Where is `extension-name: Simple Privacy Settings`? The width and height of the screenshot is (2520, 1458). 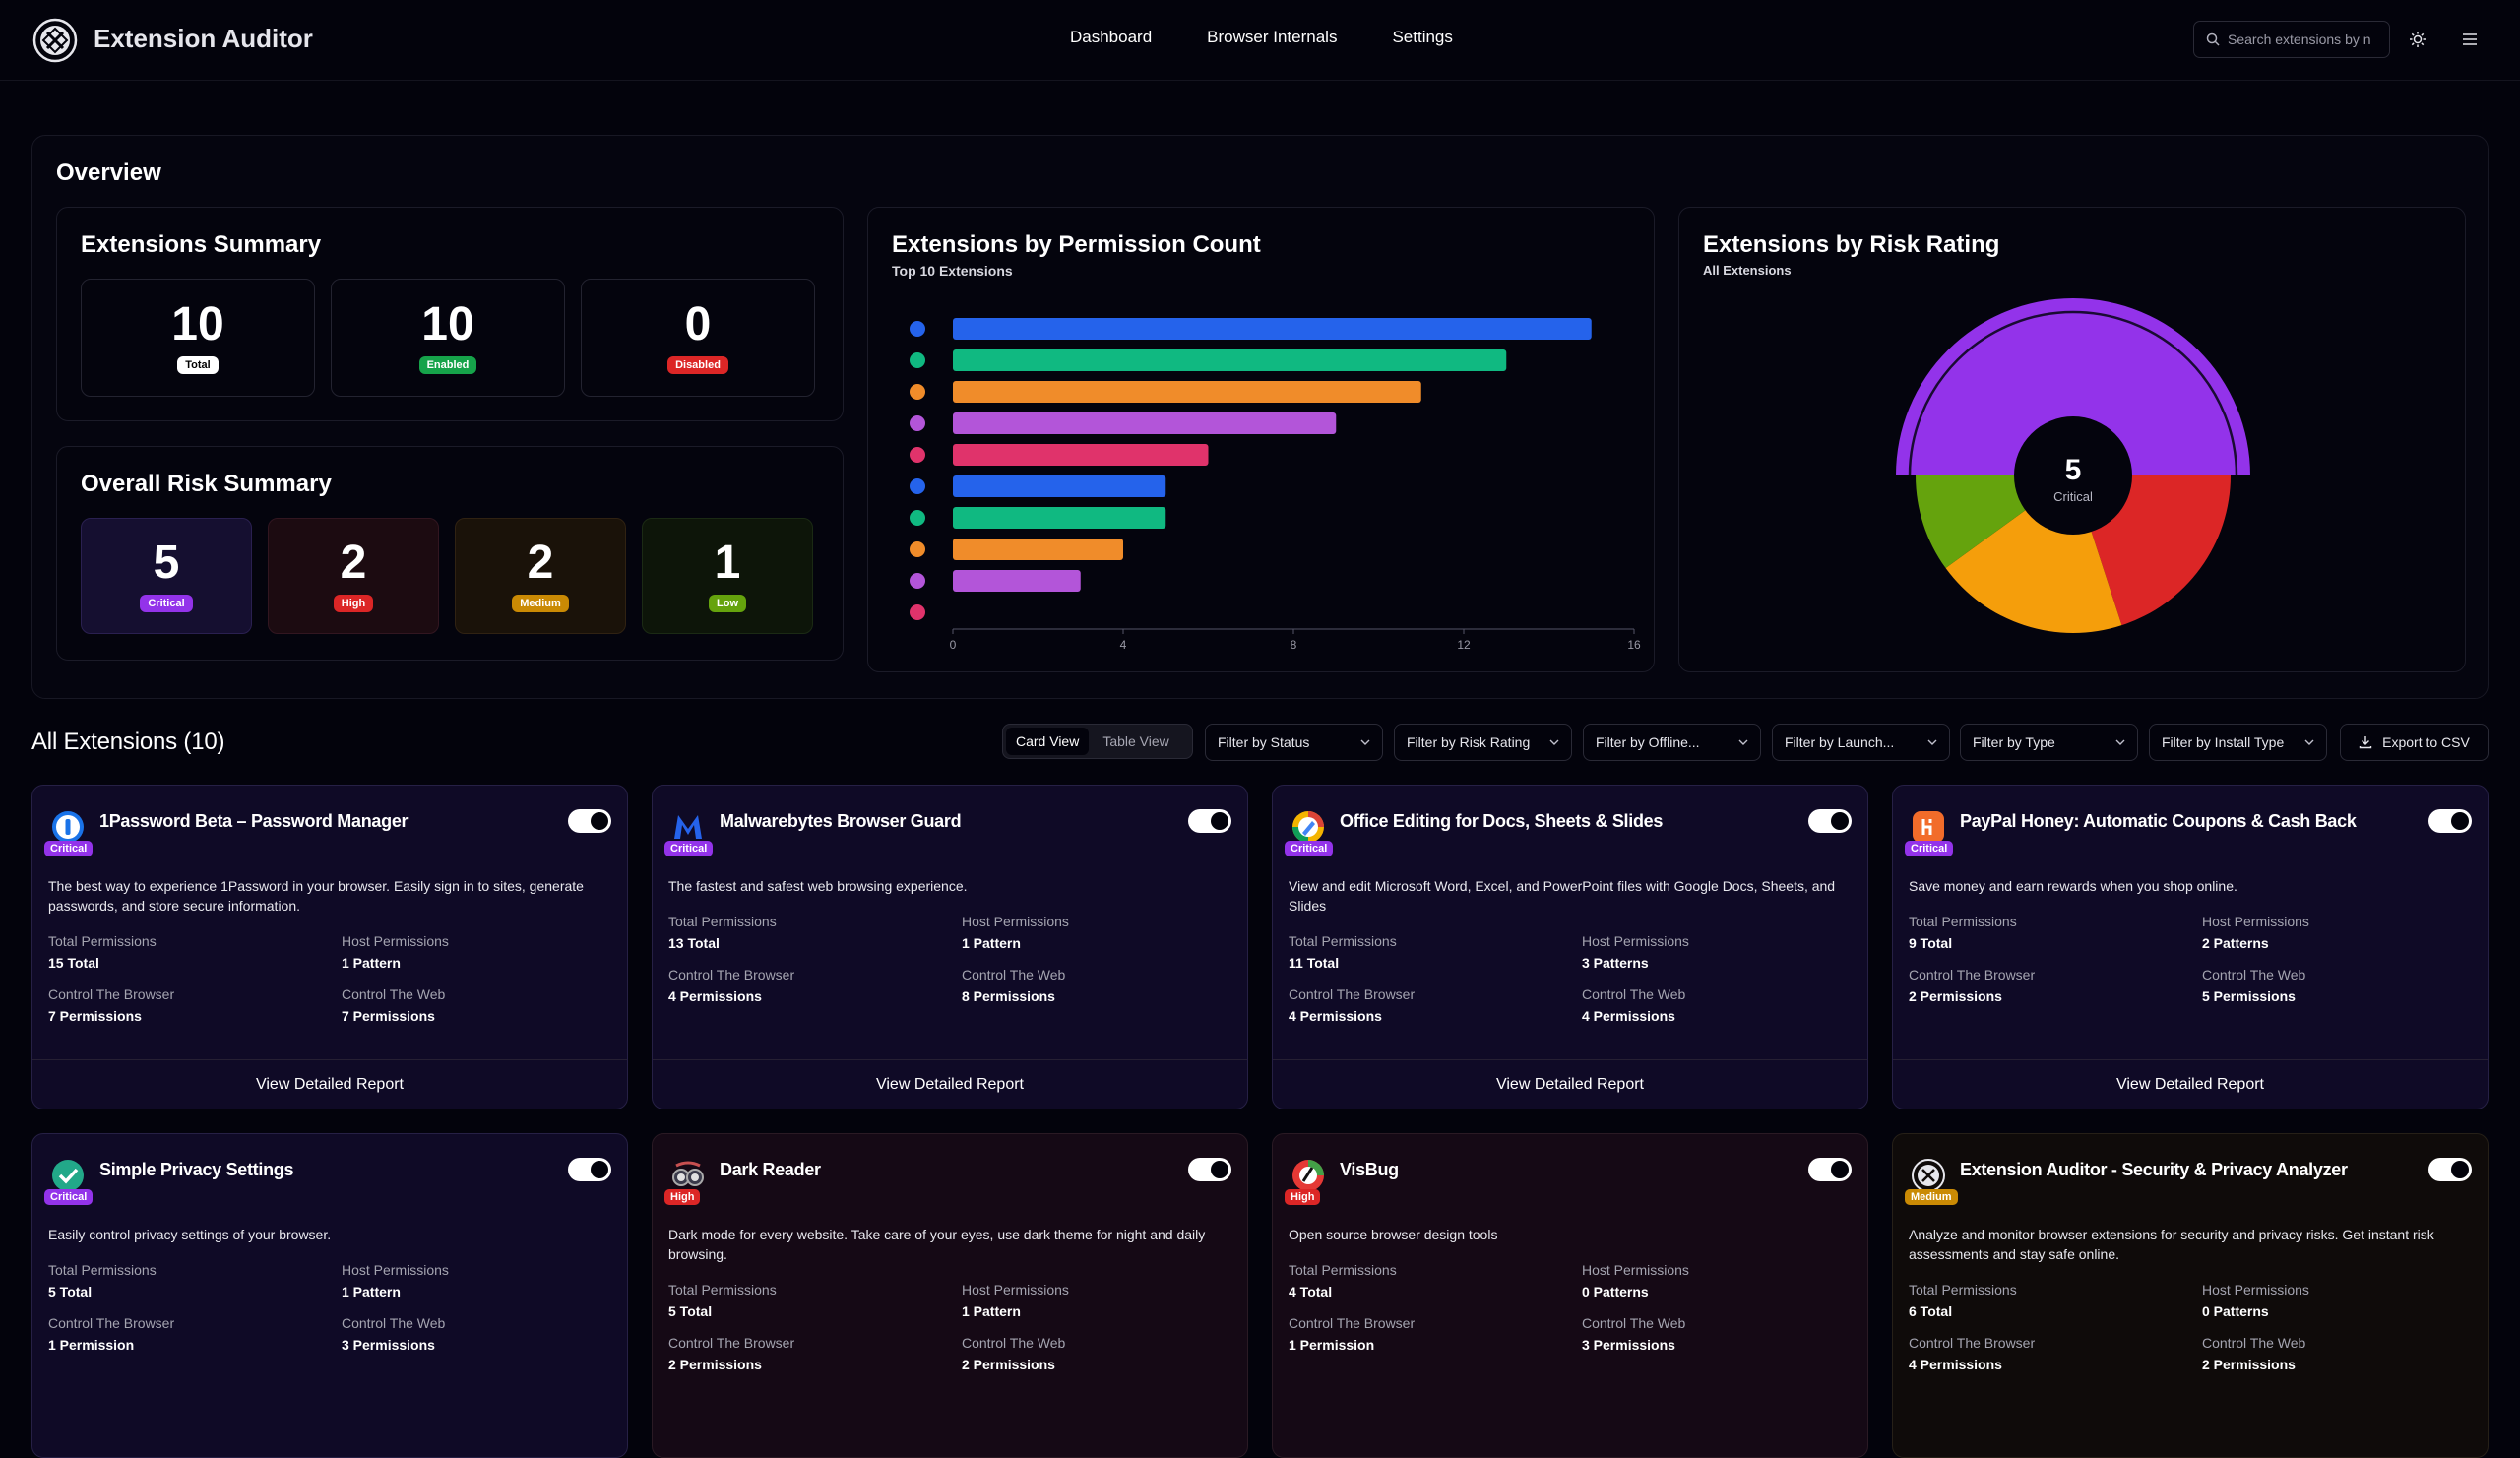 extension-name: Simple Privacy Settings is located at coordinates (196, 1169).